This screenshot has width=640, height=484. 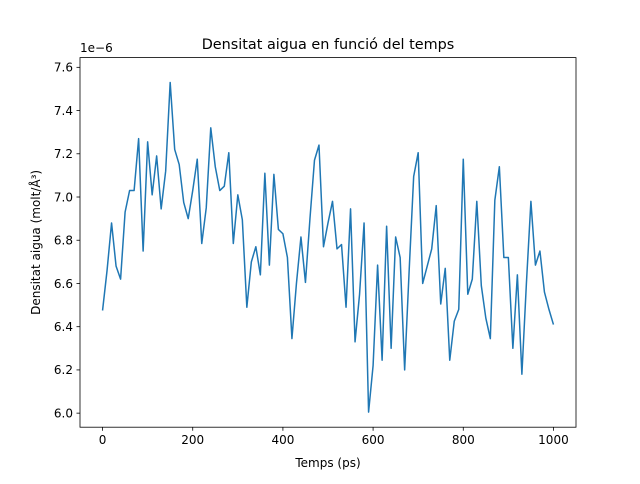 I want to click on x-tick-label: 0, so click(x=103, y=440).